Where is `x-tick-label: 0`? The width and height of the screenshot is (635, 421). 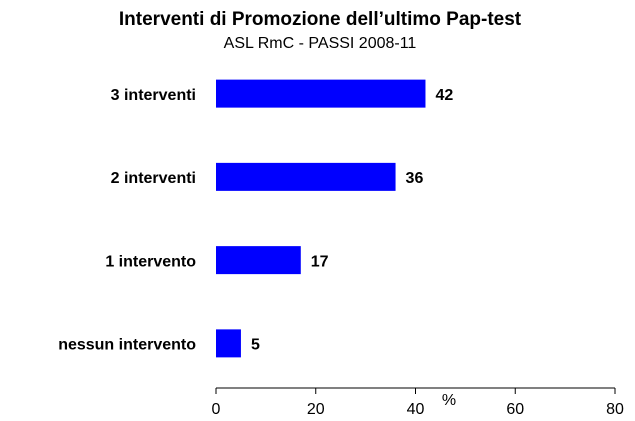 x-tick-label: 0 is located at coordinates (216, 409).